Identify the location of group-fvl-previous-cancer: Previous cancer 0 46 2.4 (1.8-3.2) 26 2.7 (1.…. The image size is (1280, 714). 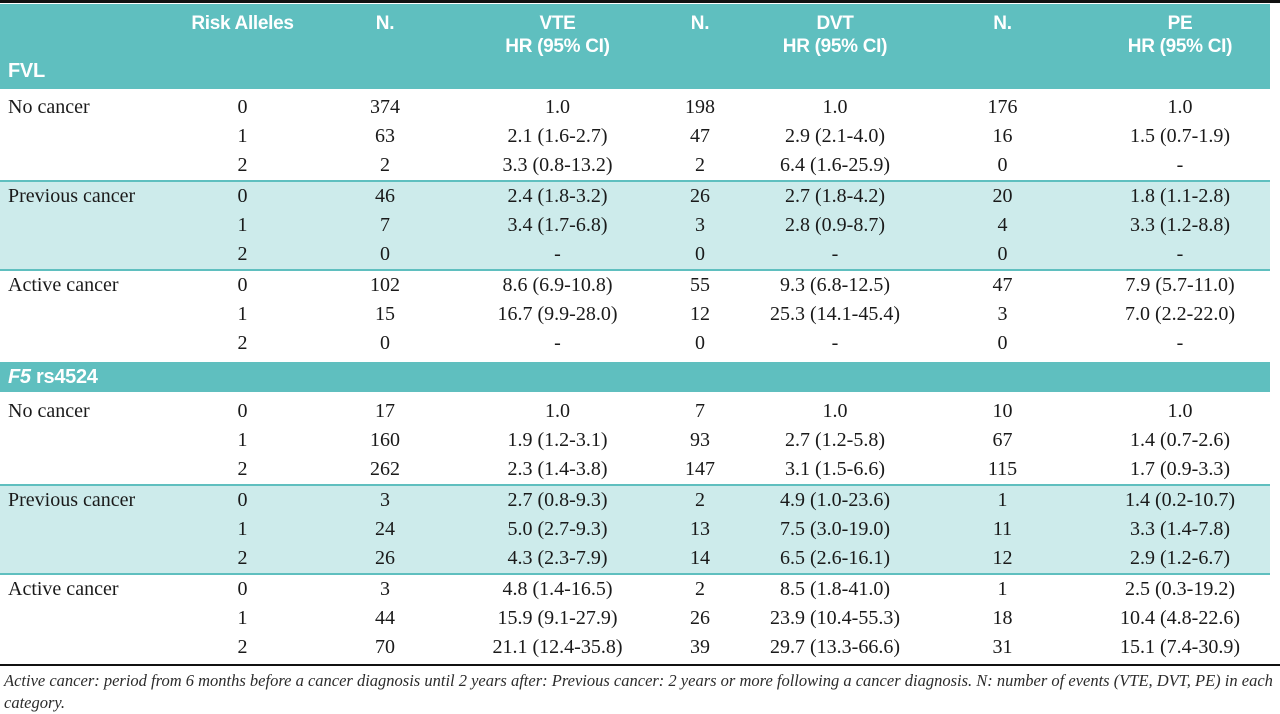
(635, 225).